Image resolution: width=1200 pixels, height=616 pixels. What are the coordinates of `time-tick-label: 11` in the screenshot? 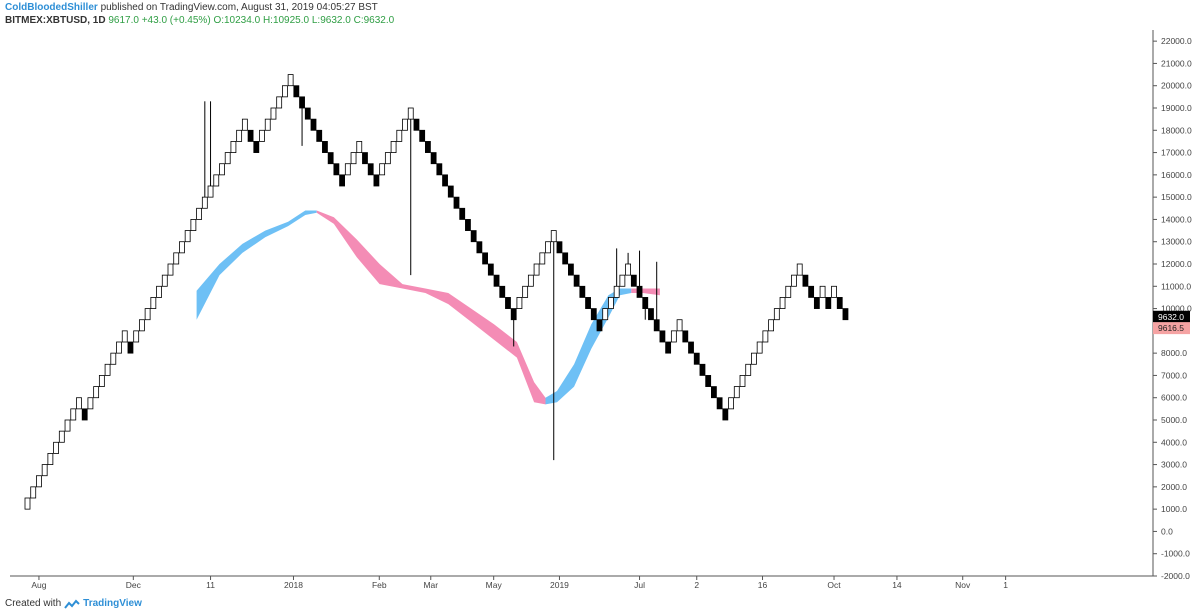 It's located at (210, 585).